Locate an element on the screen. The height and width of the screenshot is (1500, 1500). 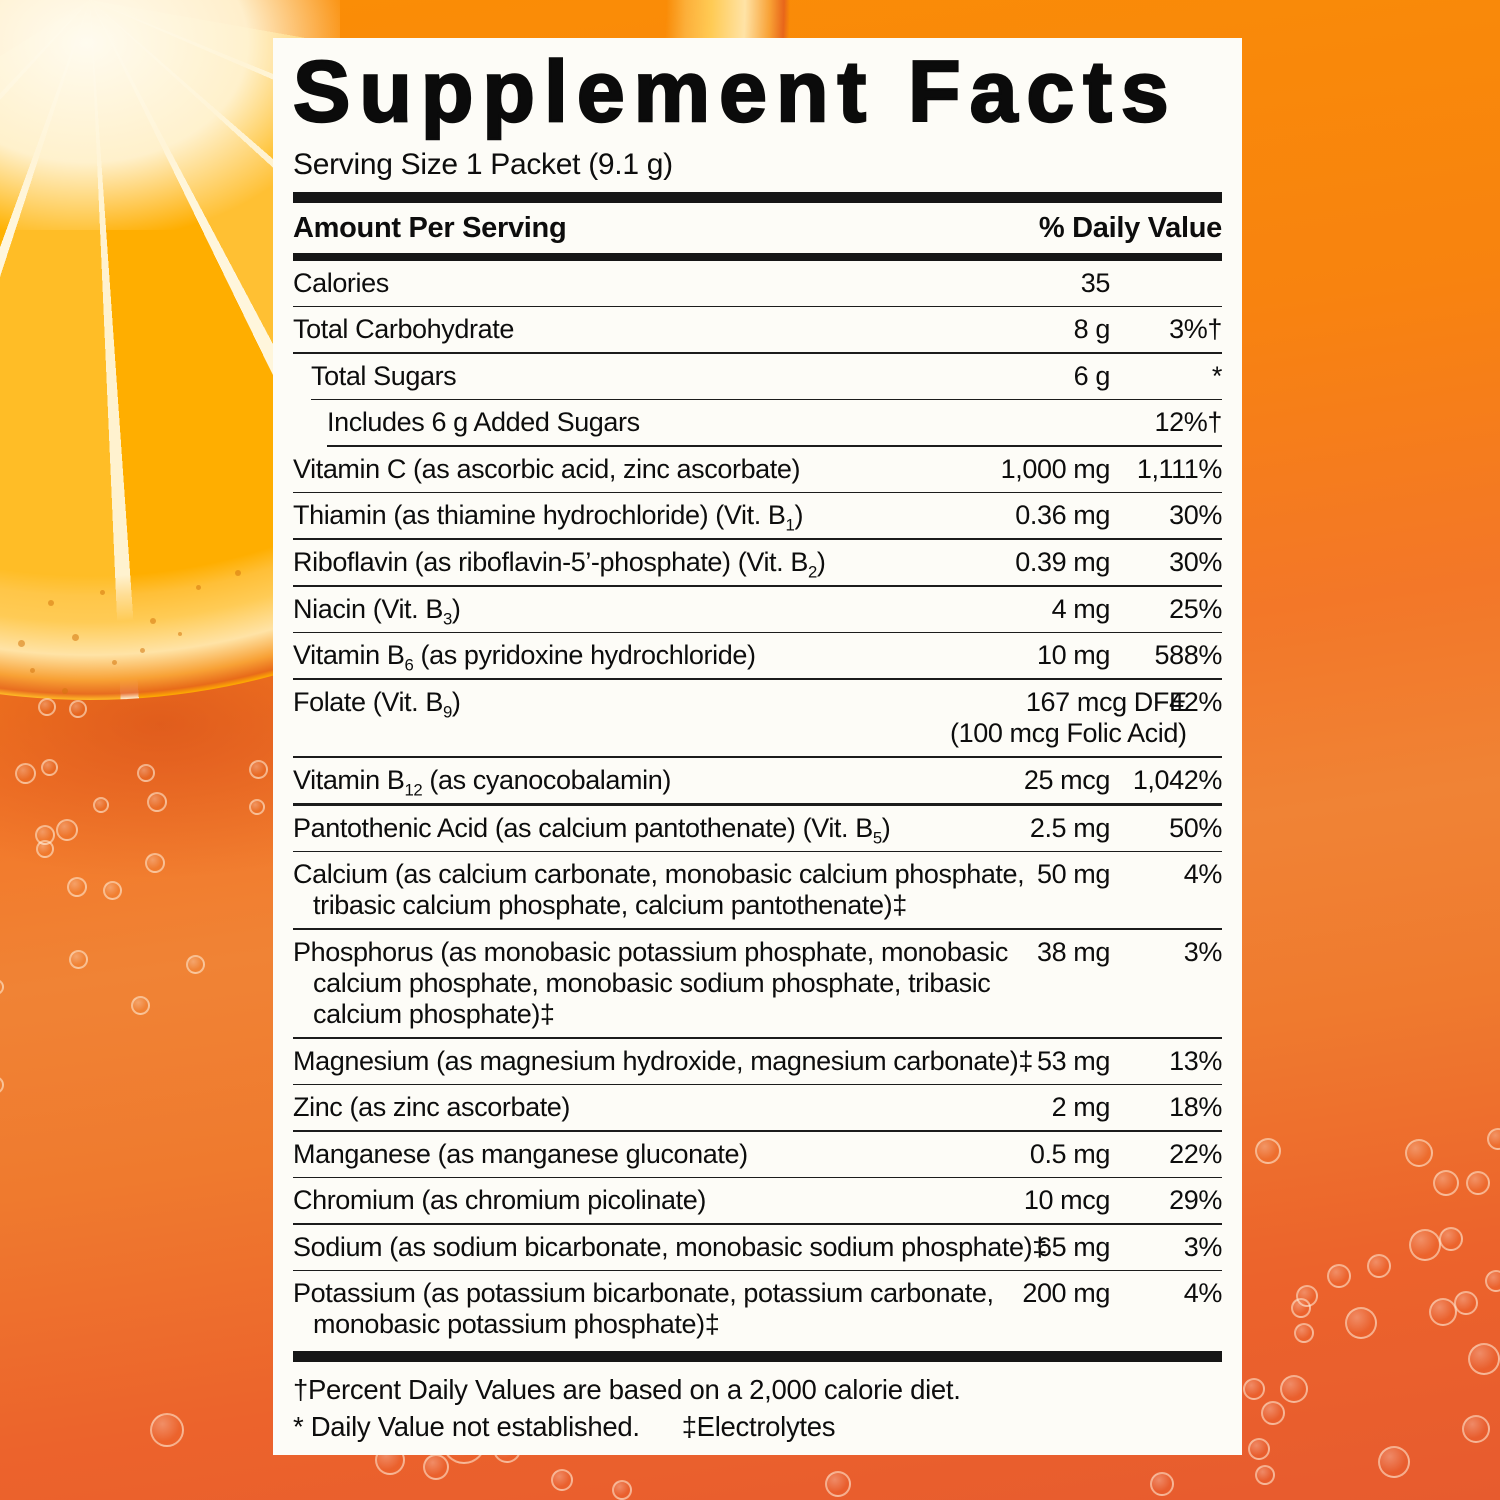
table-row: Calories 35 is located at coordinates (757, 283).